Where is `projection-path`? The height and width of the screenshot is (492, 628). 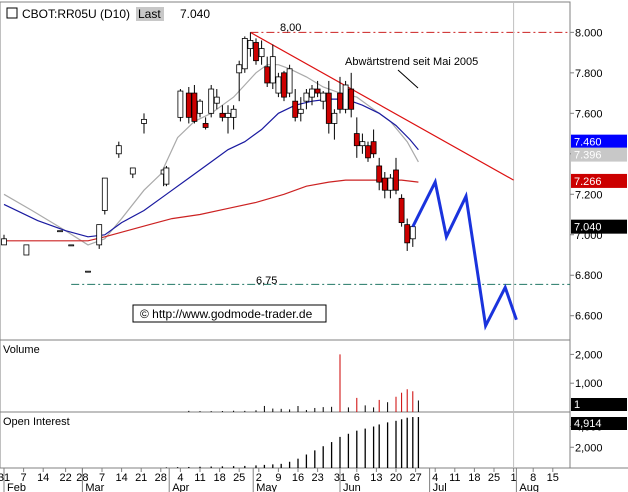
projection-path is located at coordinates (464, 254).